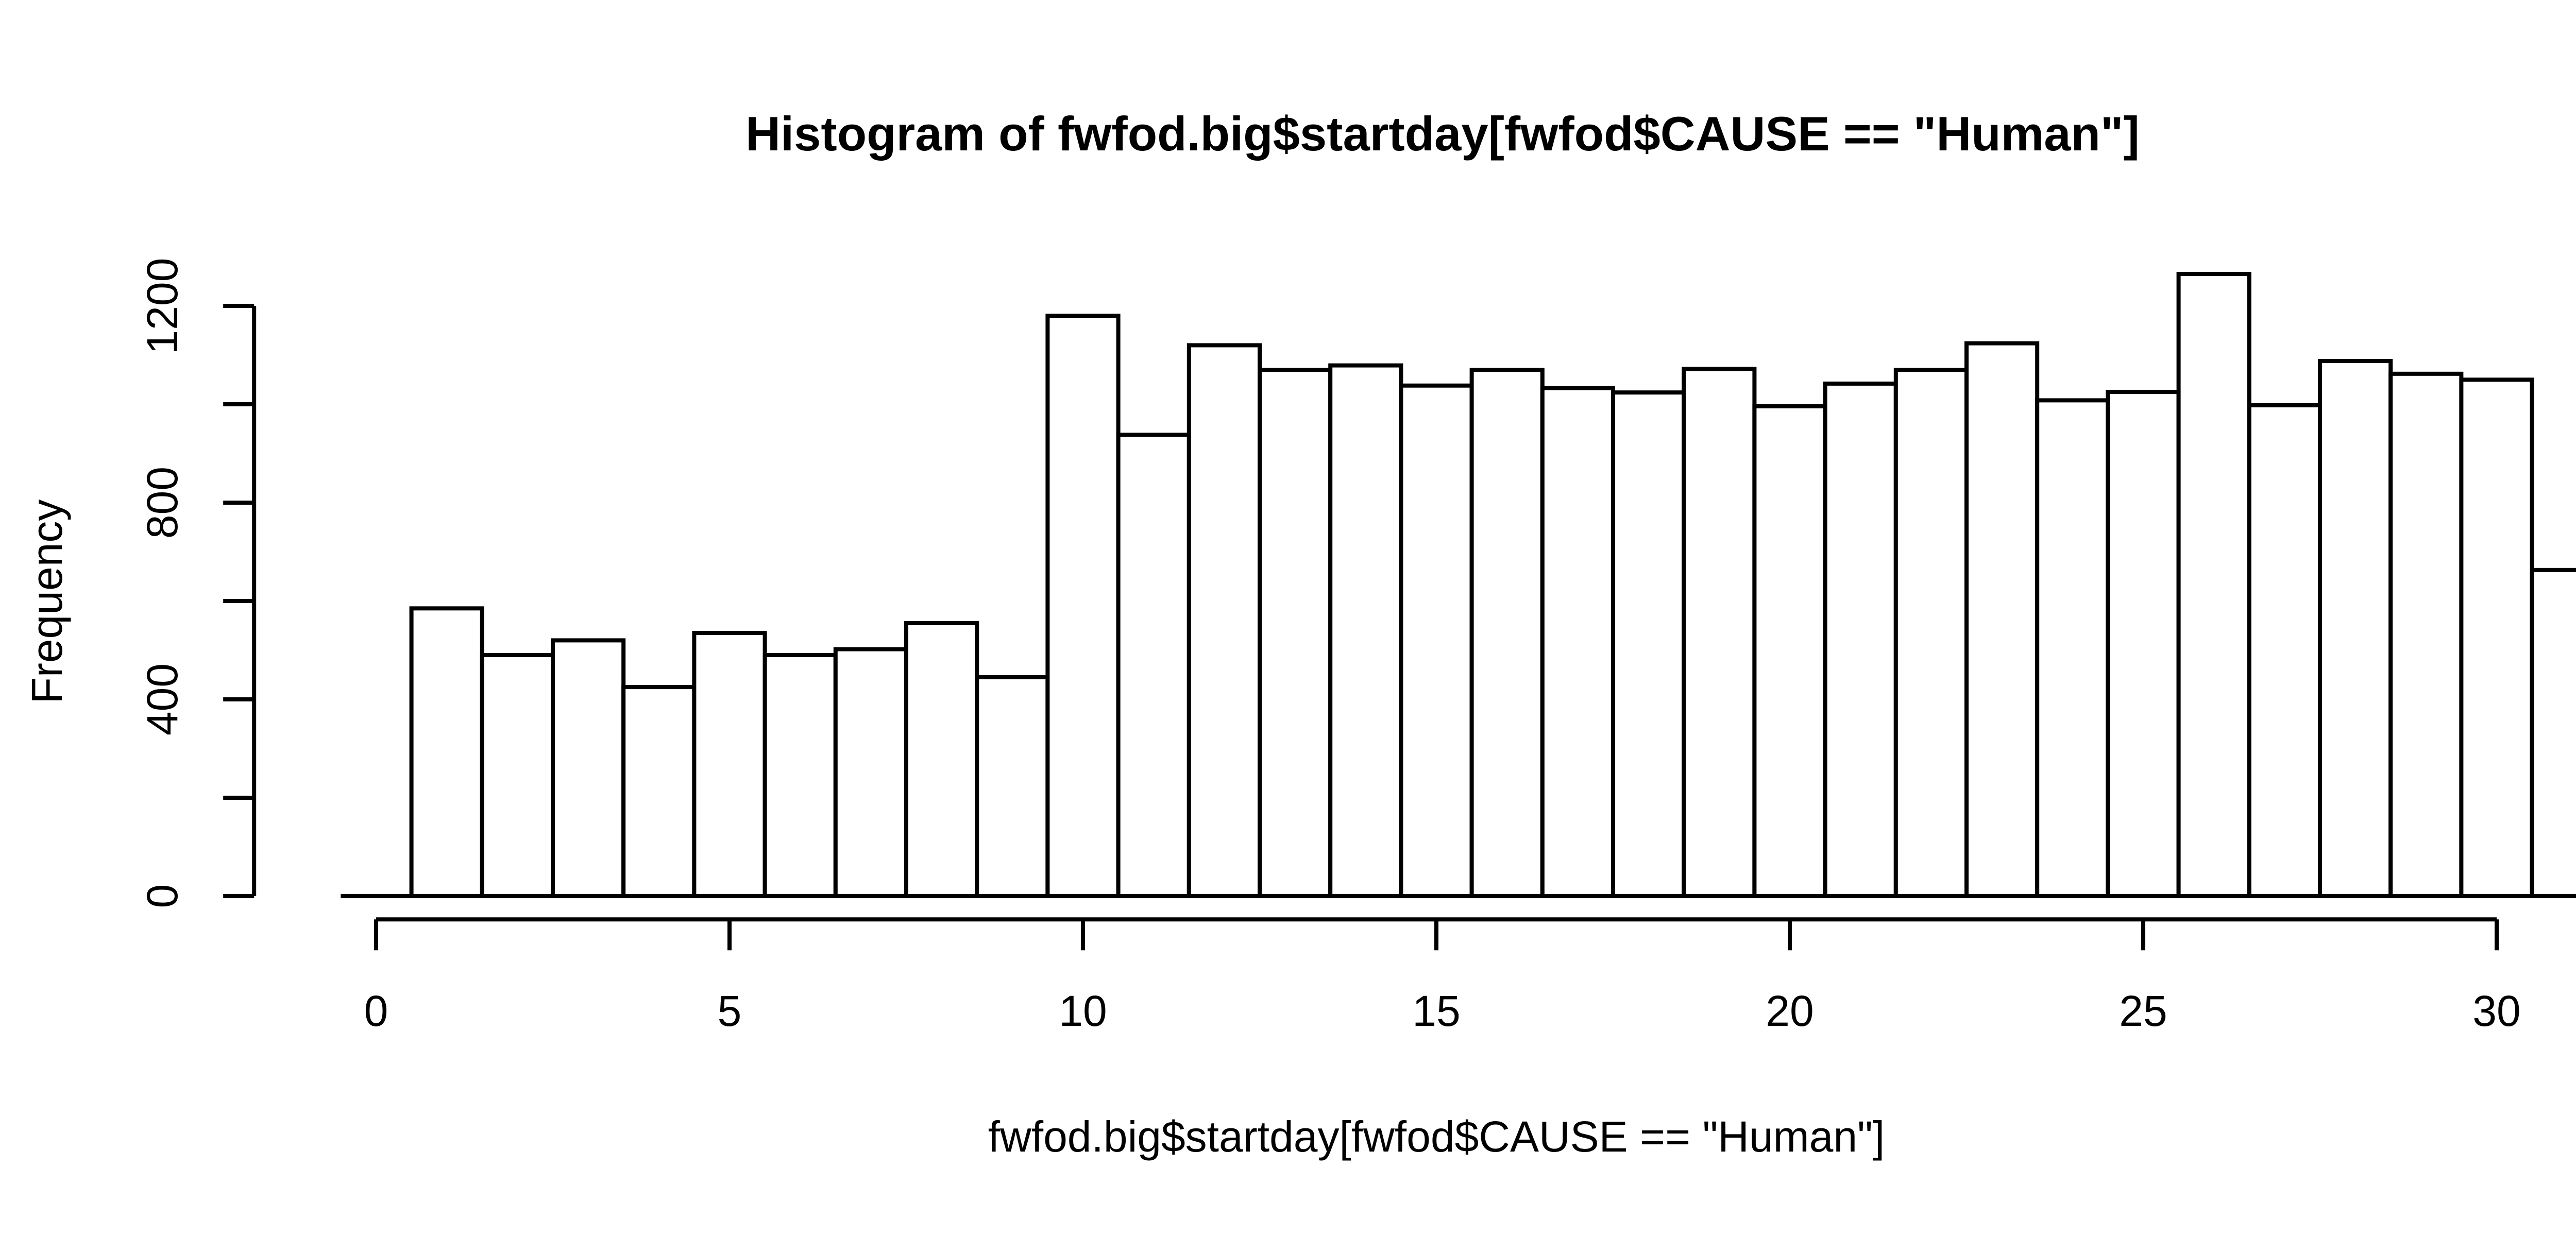  What do you see at coordinates (730, 1011) in the screenshot?
I see `x-tick-label: 5` at bounding box center [730, 1011].